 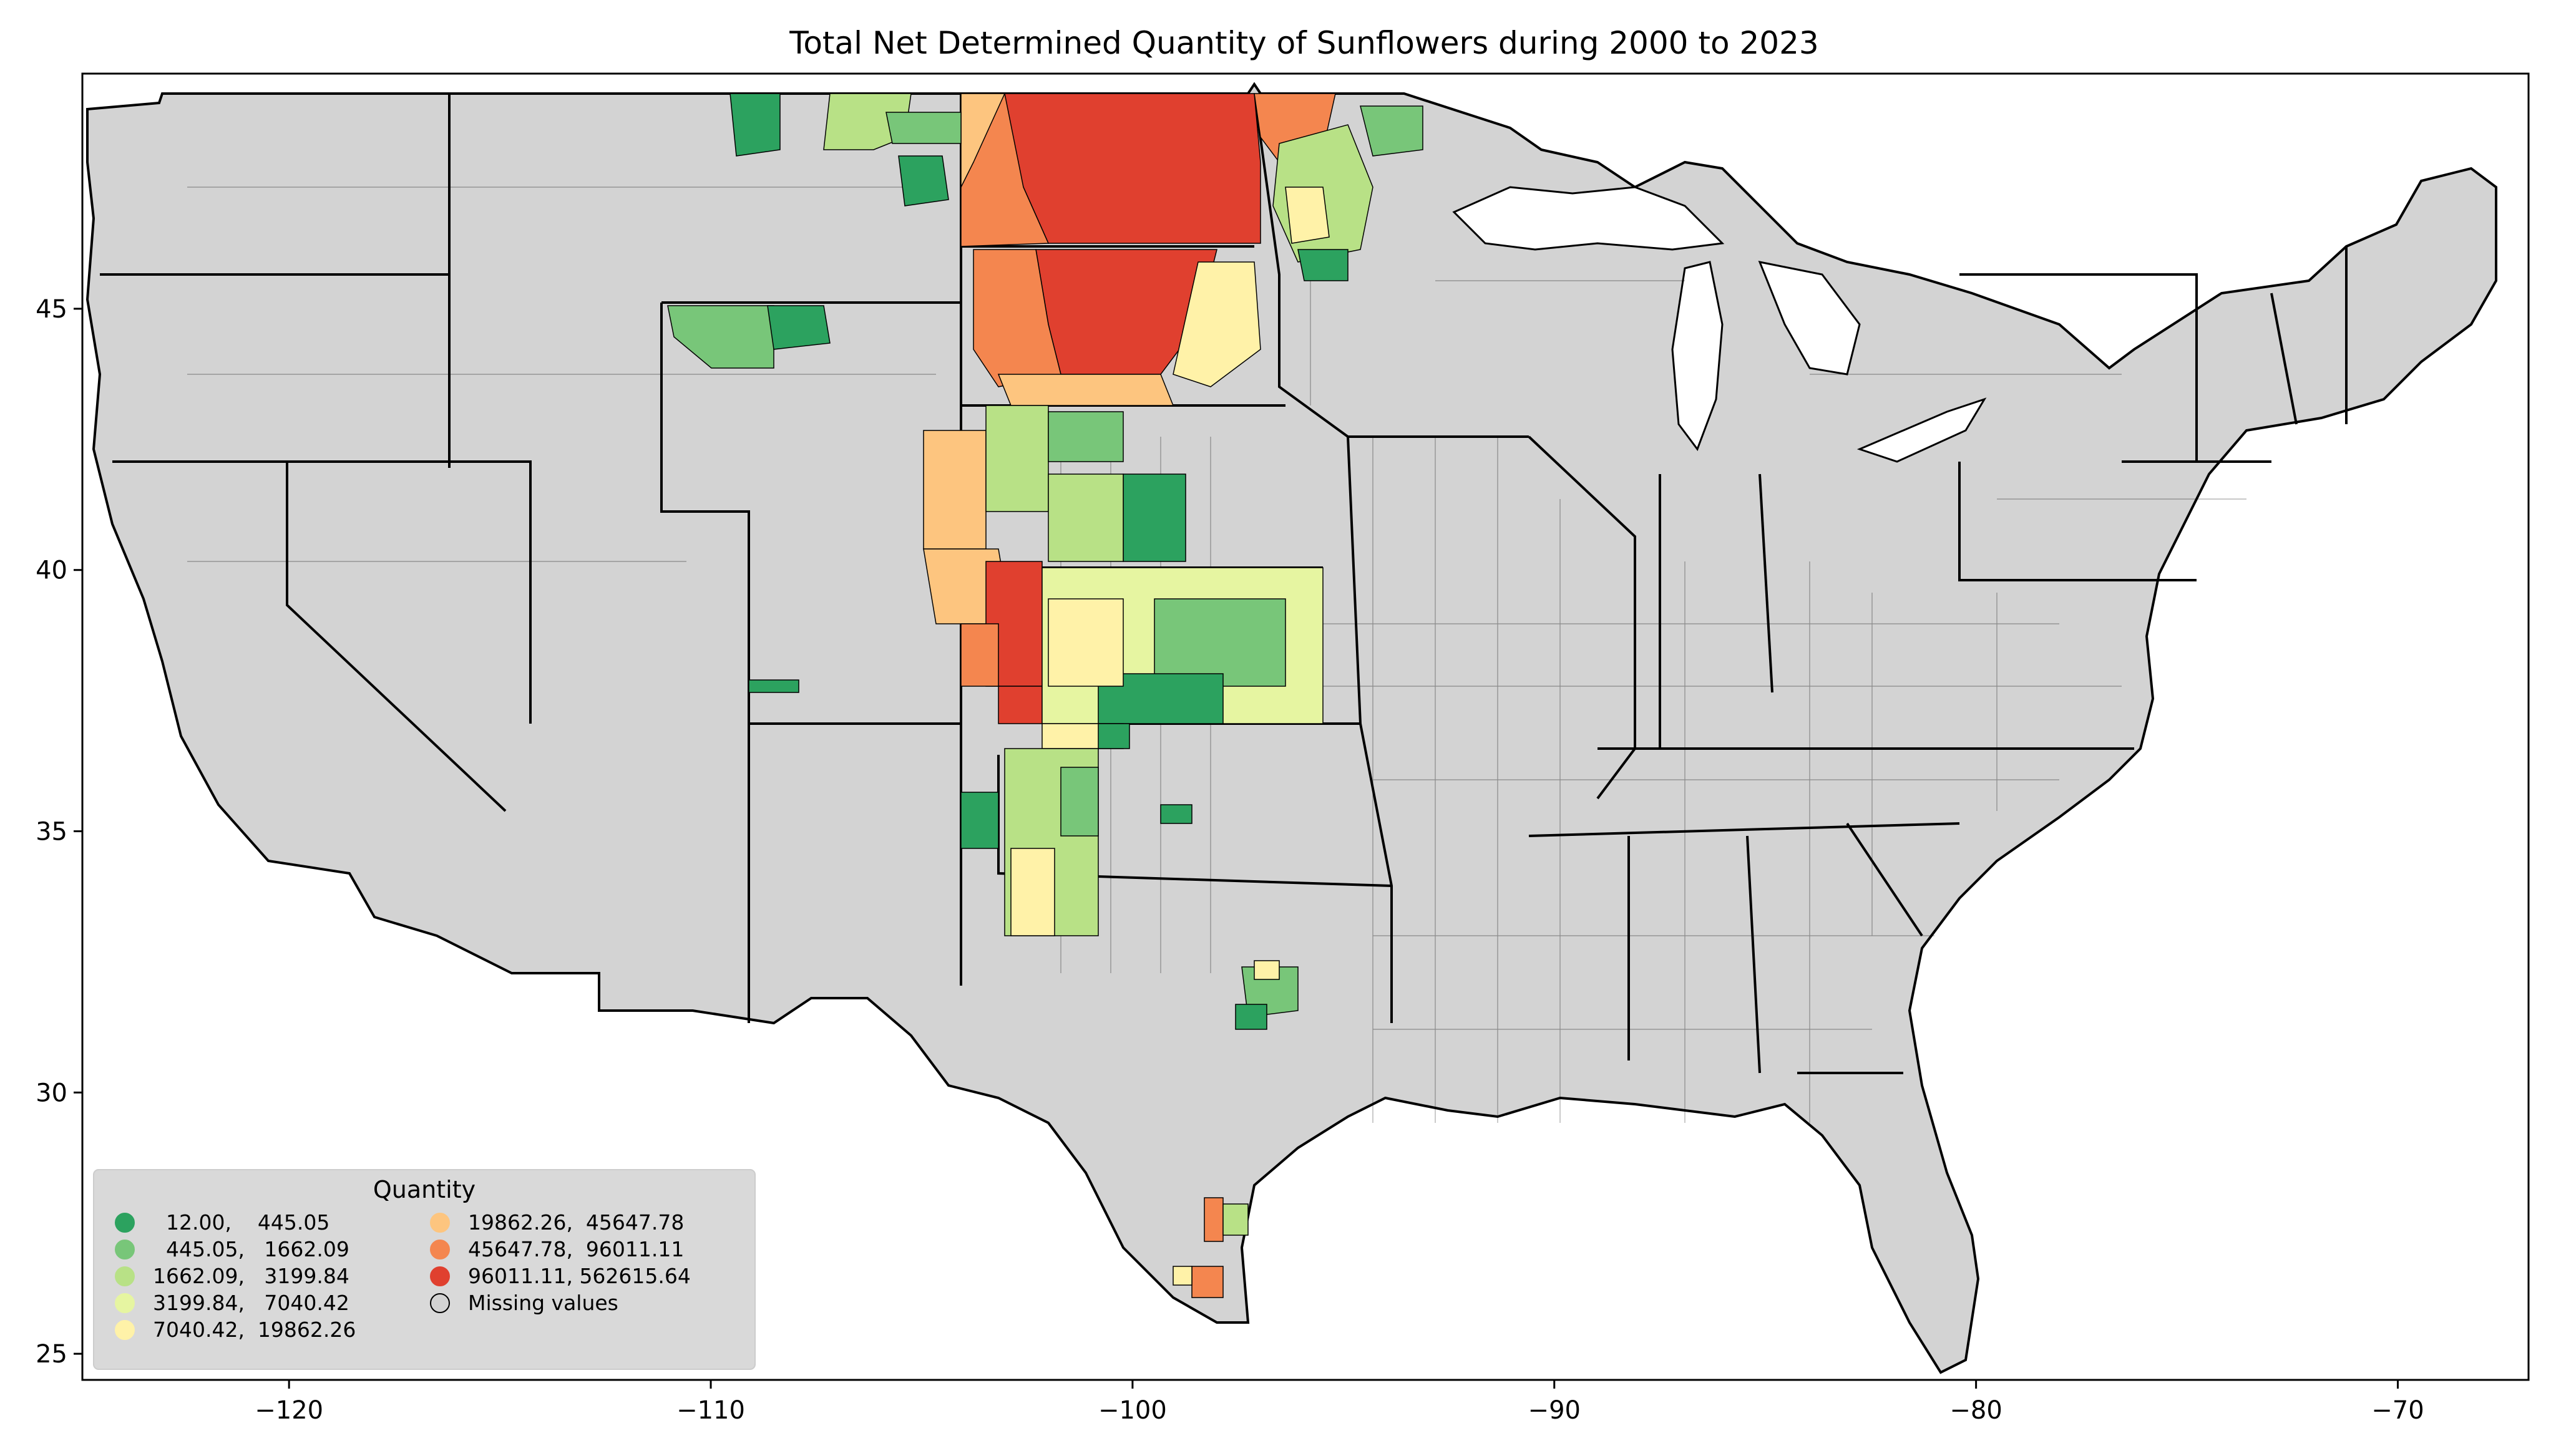 What do you see at coordinates (51, 309) in the screenshot?
I see `y-tick-label: 45` at bounding box center [51, 309].